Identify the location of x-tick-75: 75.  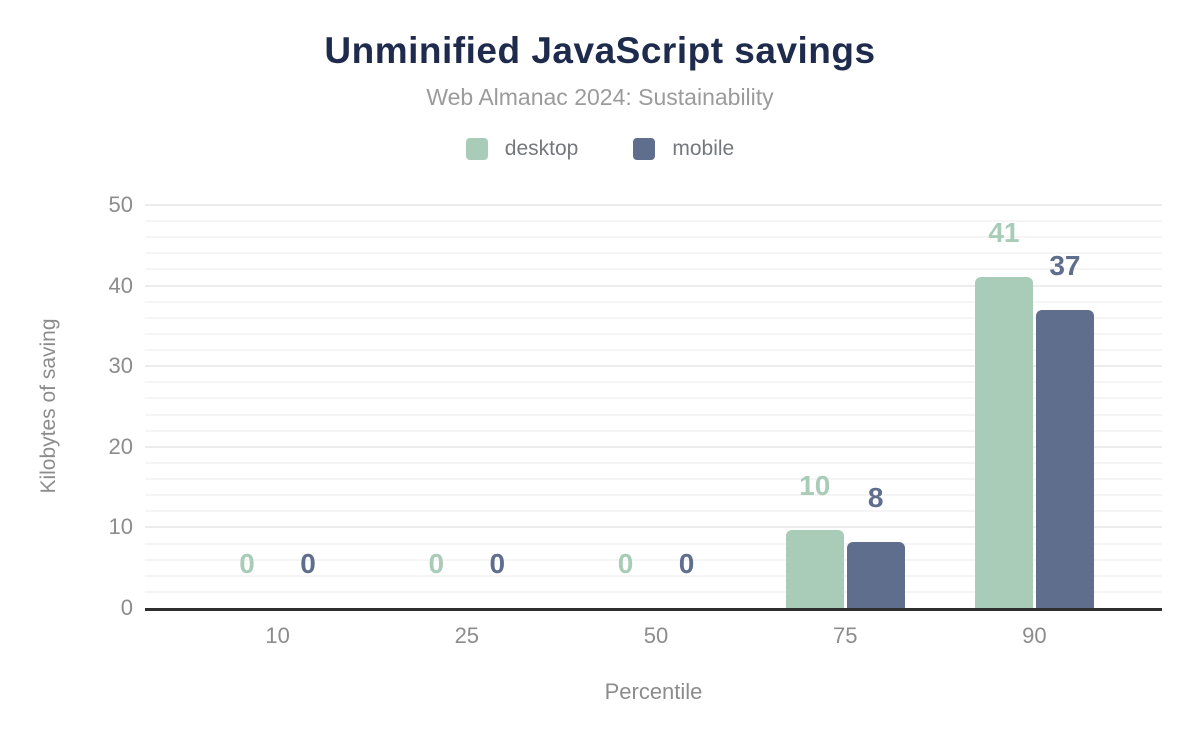
(845, 635).